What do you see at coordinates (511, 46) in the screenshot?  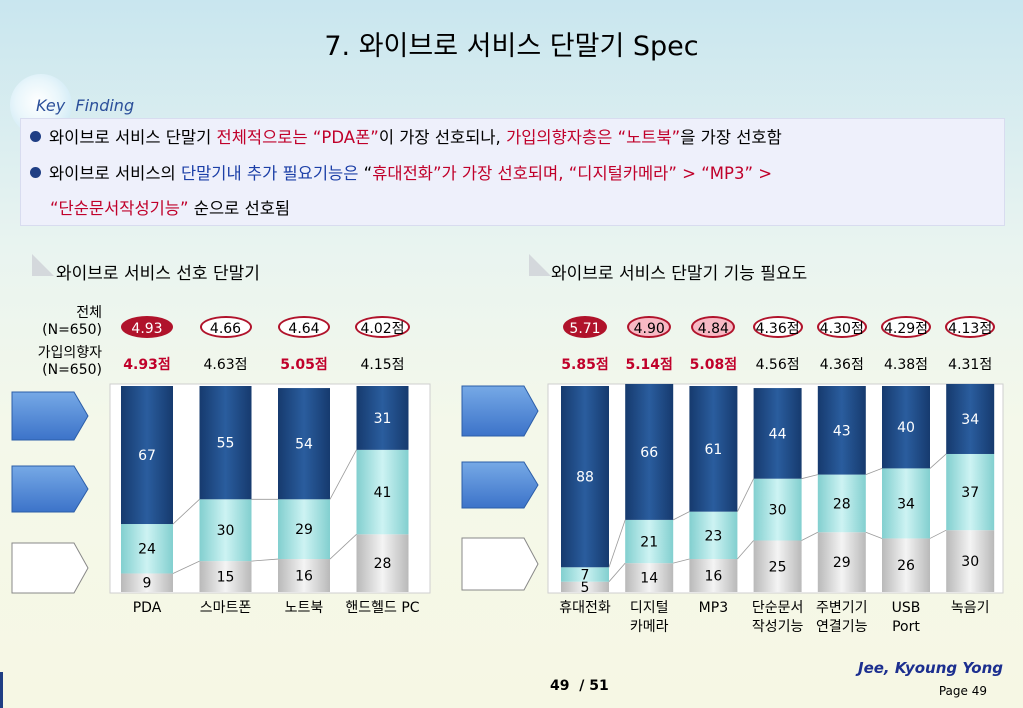 I see `page-title: 7. 와이브로 서비스 단말기 Spec` at bounding box center [511, 46].